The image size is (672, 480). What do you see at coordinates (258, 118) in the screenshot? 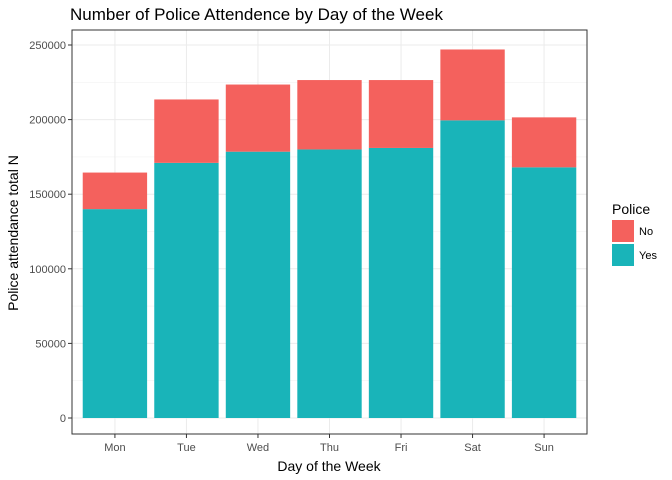
I see `bar-no-wed` at bounding box center [258, 118].